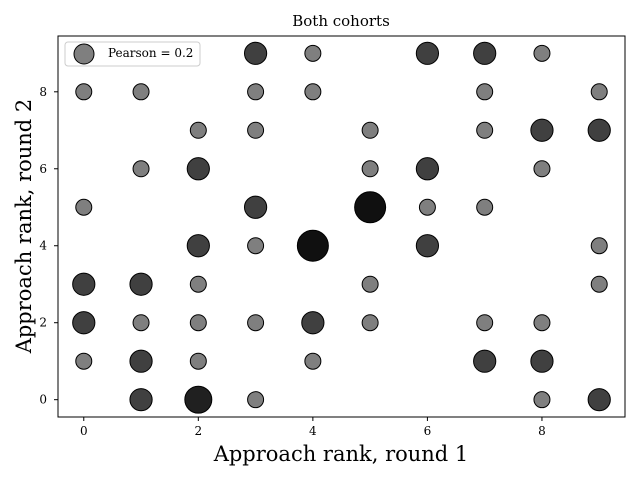 This screenshot has width=640, height=480. Describe the element at coordinates (43, 323) in the screenshot. I see `y-tick-label: 2` at that location.